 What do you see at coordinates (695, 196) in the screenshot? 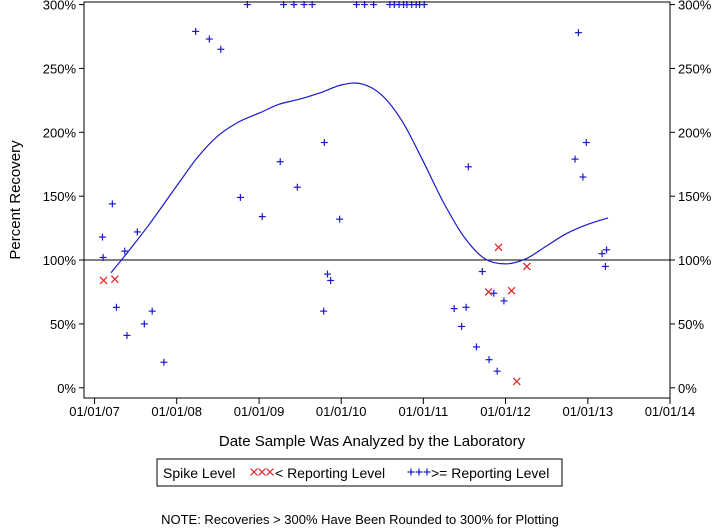
I see `y-tick-label-right: 150%` at bounding box center [695, 196].